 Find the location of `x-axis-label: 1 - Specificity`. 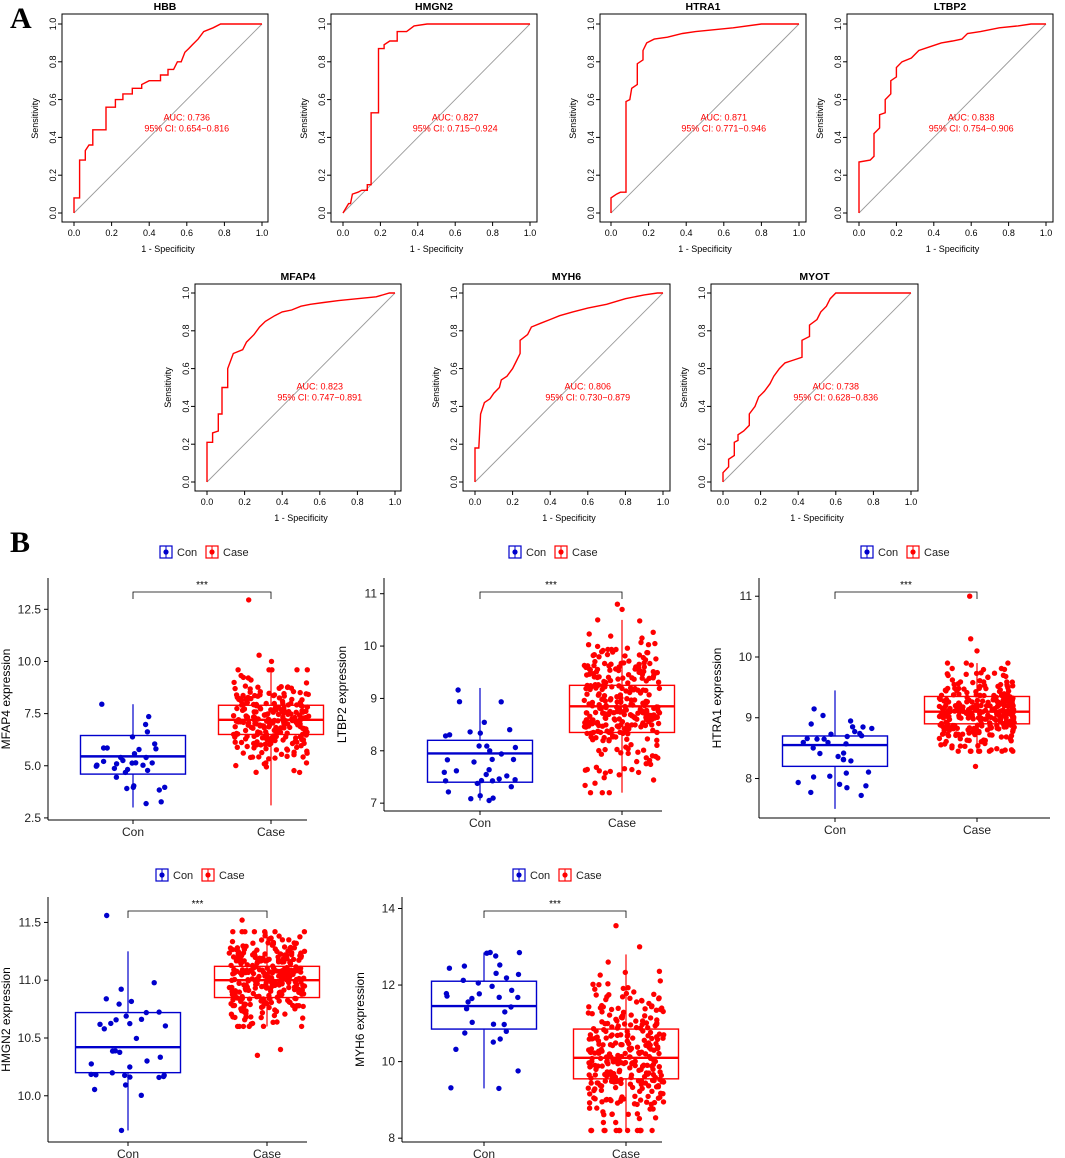

x-axis-label: 1 - Specificity is located at coordinates (569, 518).